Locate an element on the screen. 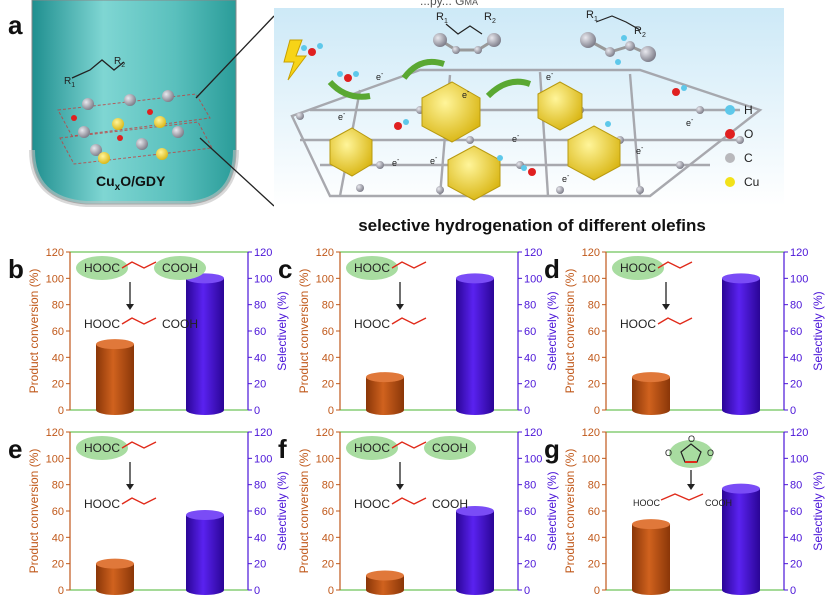 This screenshot has width=827, height=601. arrow-icon is located at coordinates (349, 89).